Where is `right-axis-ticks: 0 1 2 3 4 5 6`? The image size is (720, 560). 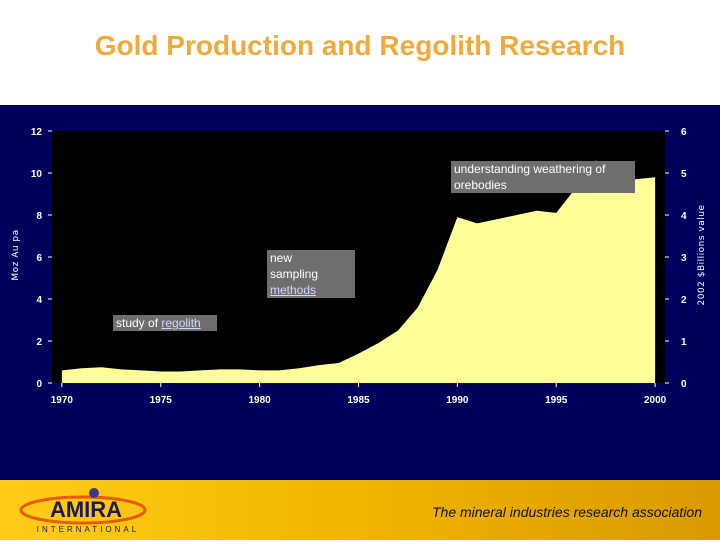
right-axis-ticks: 0 1 2 3 4 5 6 is located at coordinates (676, 258).